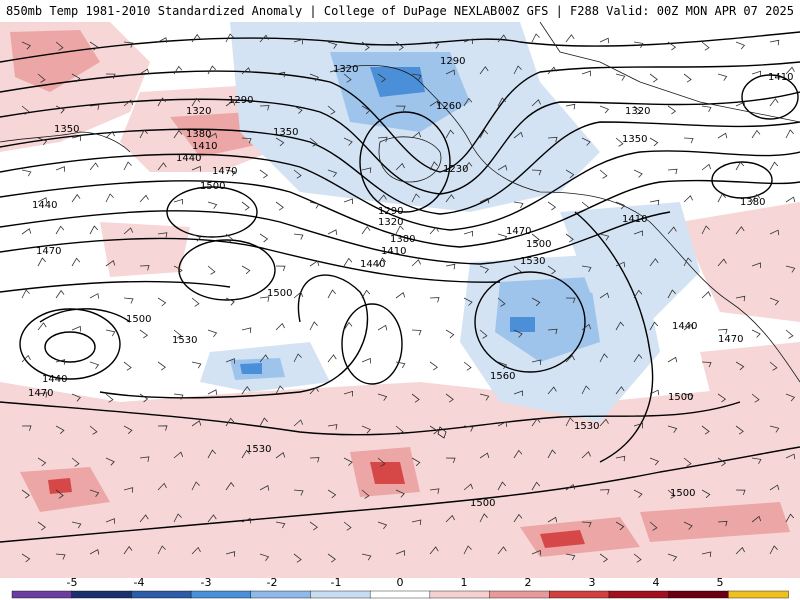  What do you see at coordinates (139, 582) in the screenshot?
I see `colorbar-tick: -4` at bounding box center [139, 582].